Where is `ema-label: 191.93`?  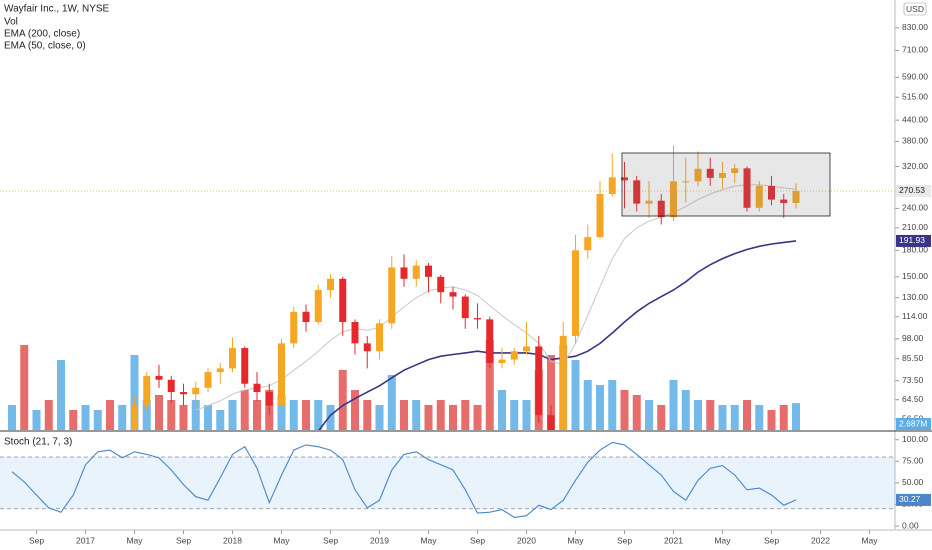 ema-label: 191.93 is located at coordinates (912, 240).